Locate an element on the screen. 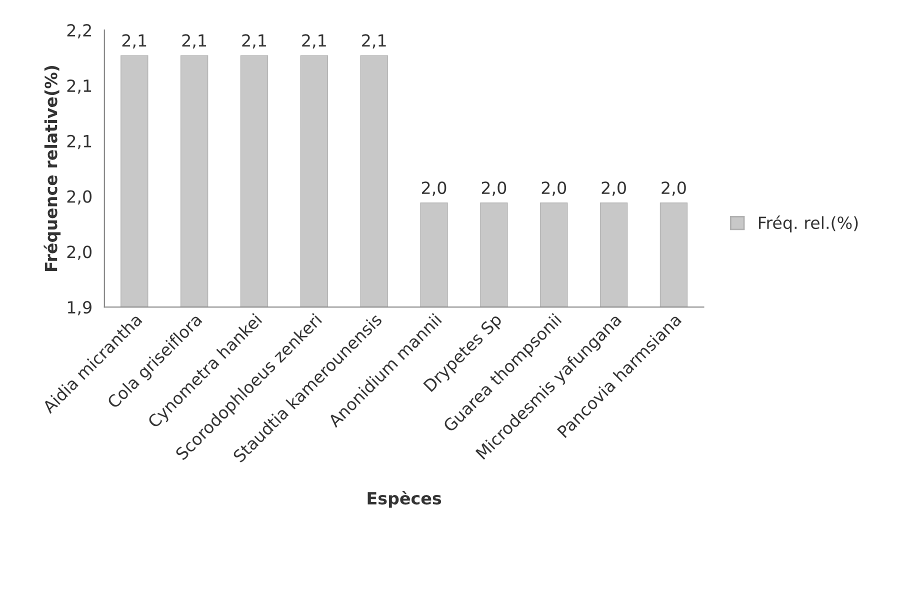  x-axis-title: Espèces is located at coordinates (405, 499).